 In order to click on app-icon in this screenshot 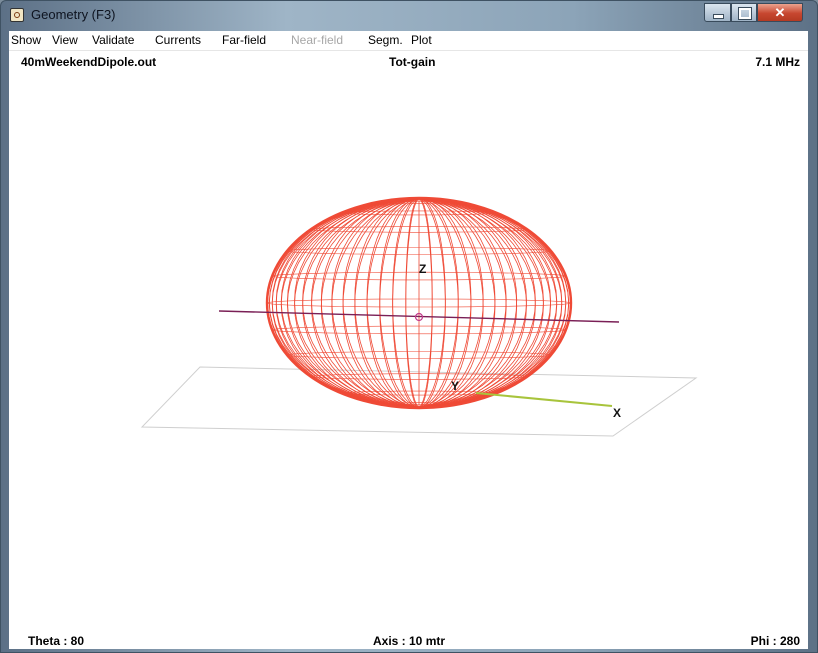, I will do `click(17, 15)`.